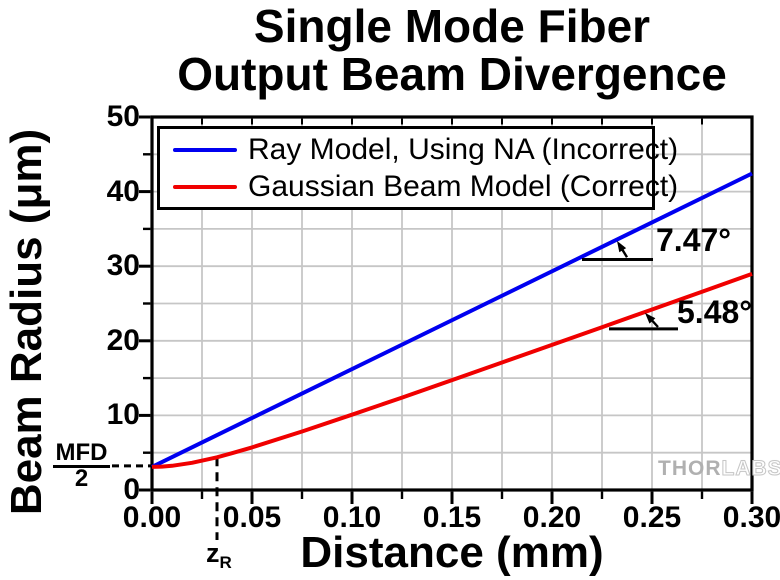 The height and width of the screenshot is (580, 780). What do you see at coordinates (225, 562) in the screenshot?
I see `rayleigh-sub-r: R` at bounding box center [225, 562].